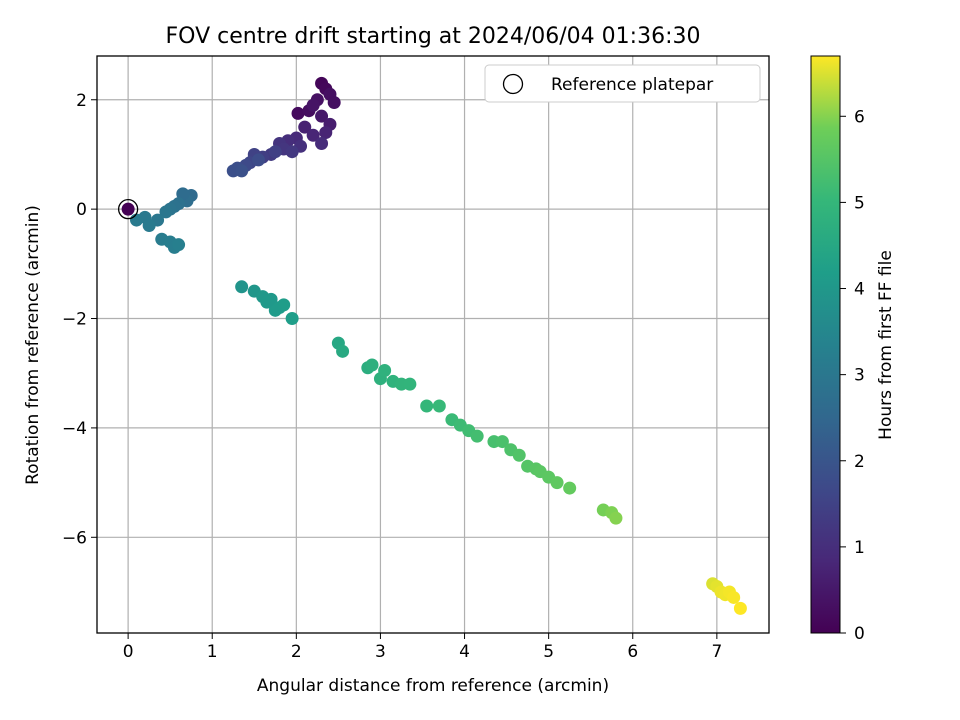 This screenshot has width=960, height=720. What do you see at coordinates (632, 85) in the screenshot?
I see `legend-label: Reference platepar` at bounding box center [632, 85].